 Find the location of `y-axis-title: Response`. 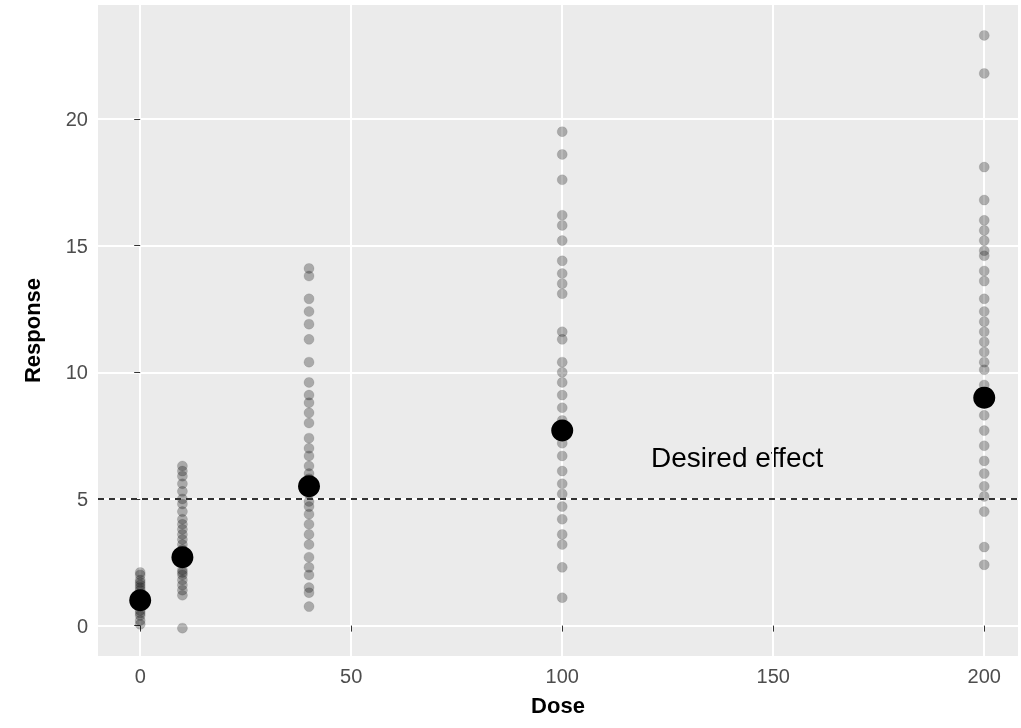

y-axis-title: Response is located at coordinates (32, 330).